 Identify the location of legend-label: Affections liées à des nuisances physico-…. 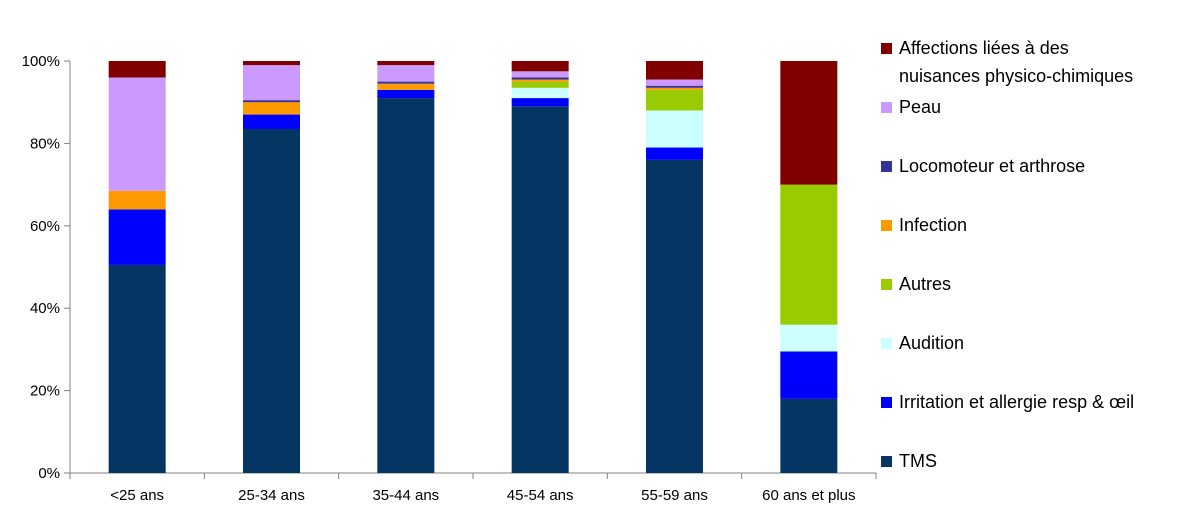
(1016, 62).